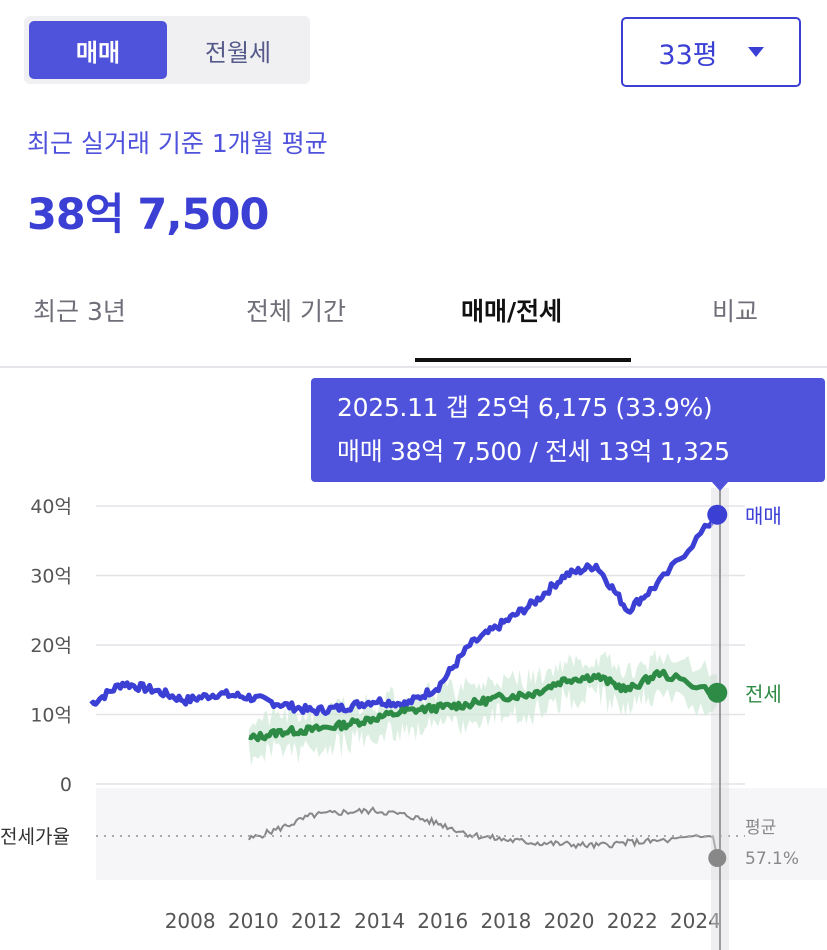  What do you see at coordinates (763, 694) in the screenshot?
I see `jeonse-series-label: 전세` at bounding box center [763, 694].